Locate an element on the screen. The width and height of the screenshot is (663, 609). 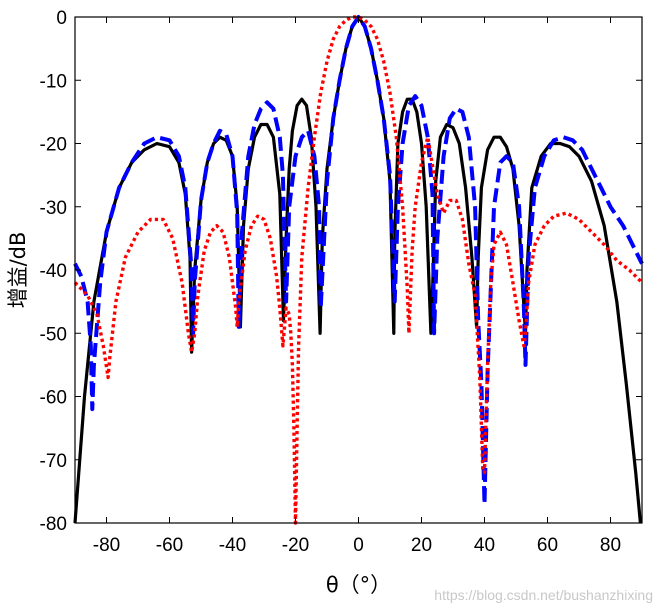
x-axis-title: θ（°） is located at coordinates (358, 585).